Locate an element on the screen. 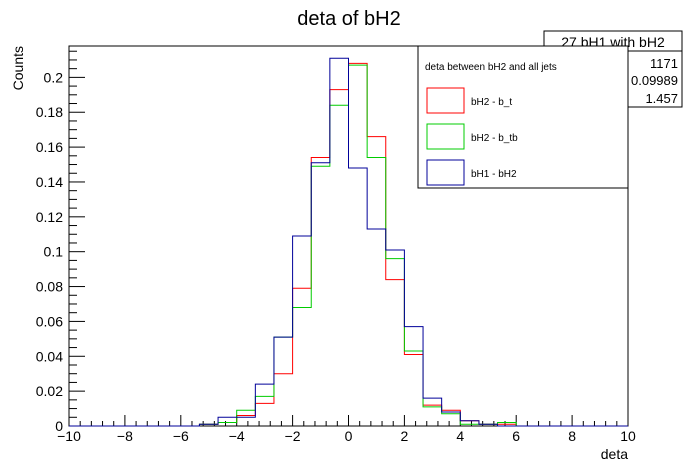  x-tick-label: 2 is located at coordinates (405, 436).